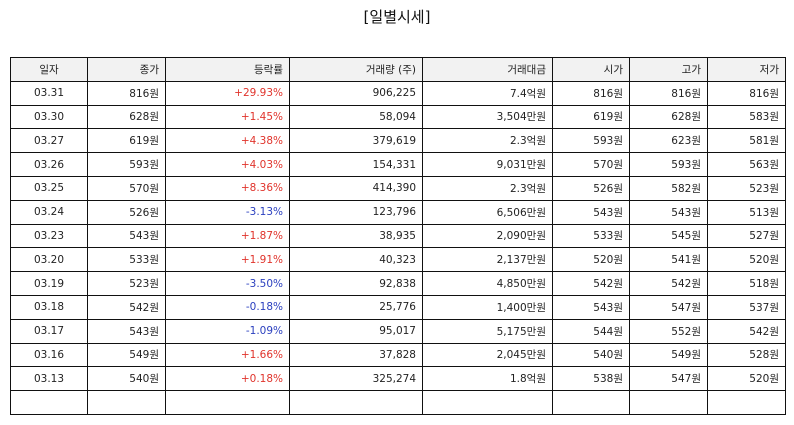 This screenshot has width=794, height=425. What do you see at coordinates (49, 283) in the screenshot?
I see `cell-date: 03.19` at bounding box center [49, 283].